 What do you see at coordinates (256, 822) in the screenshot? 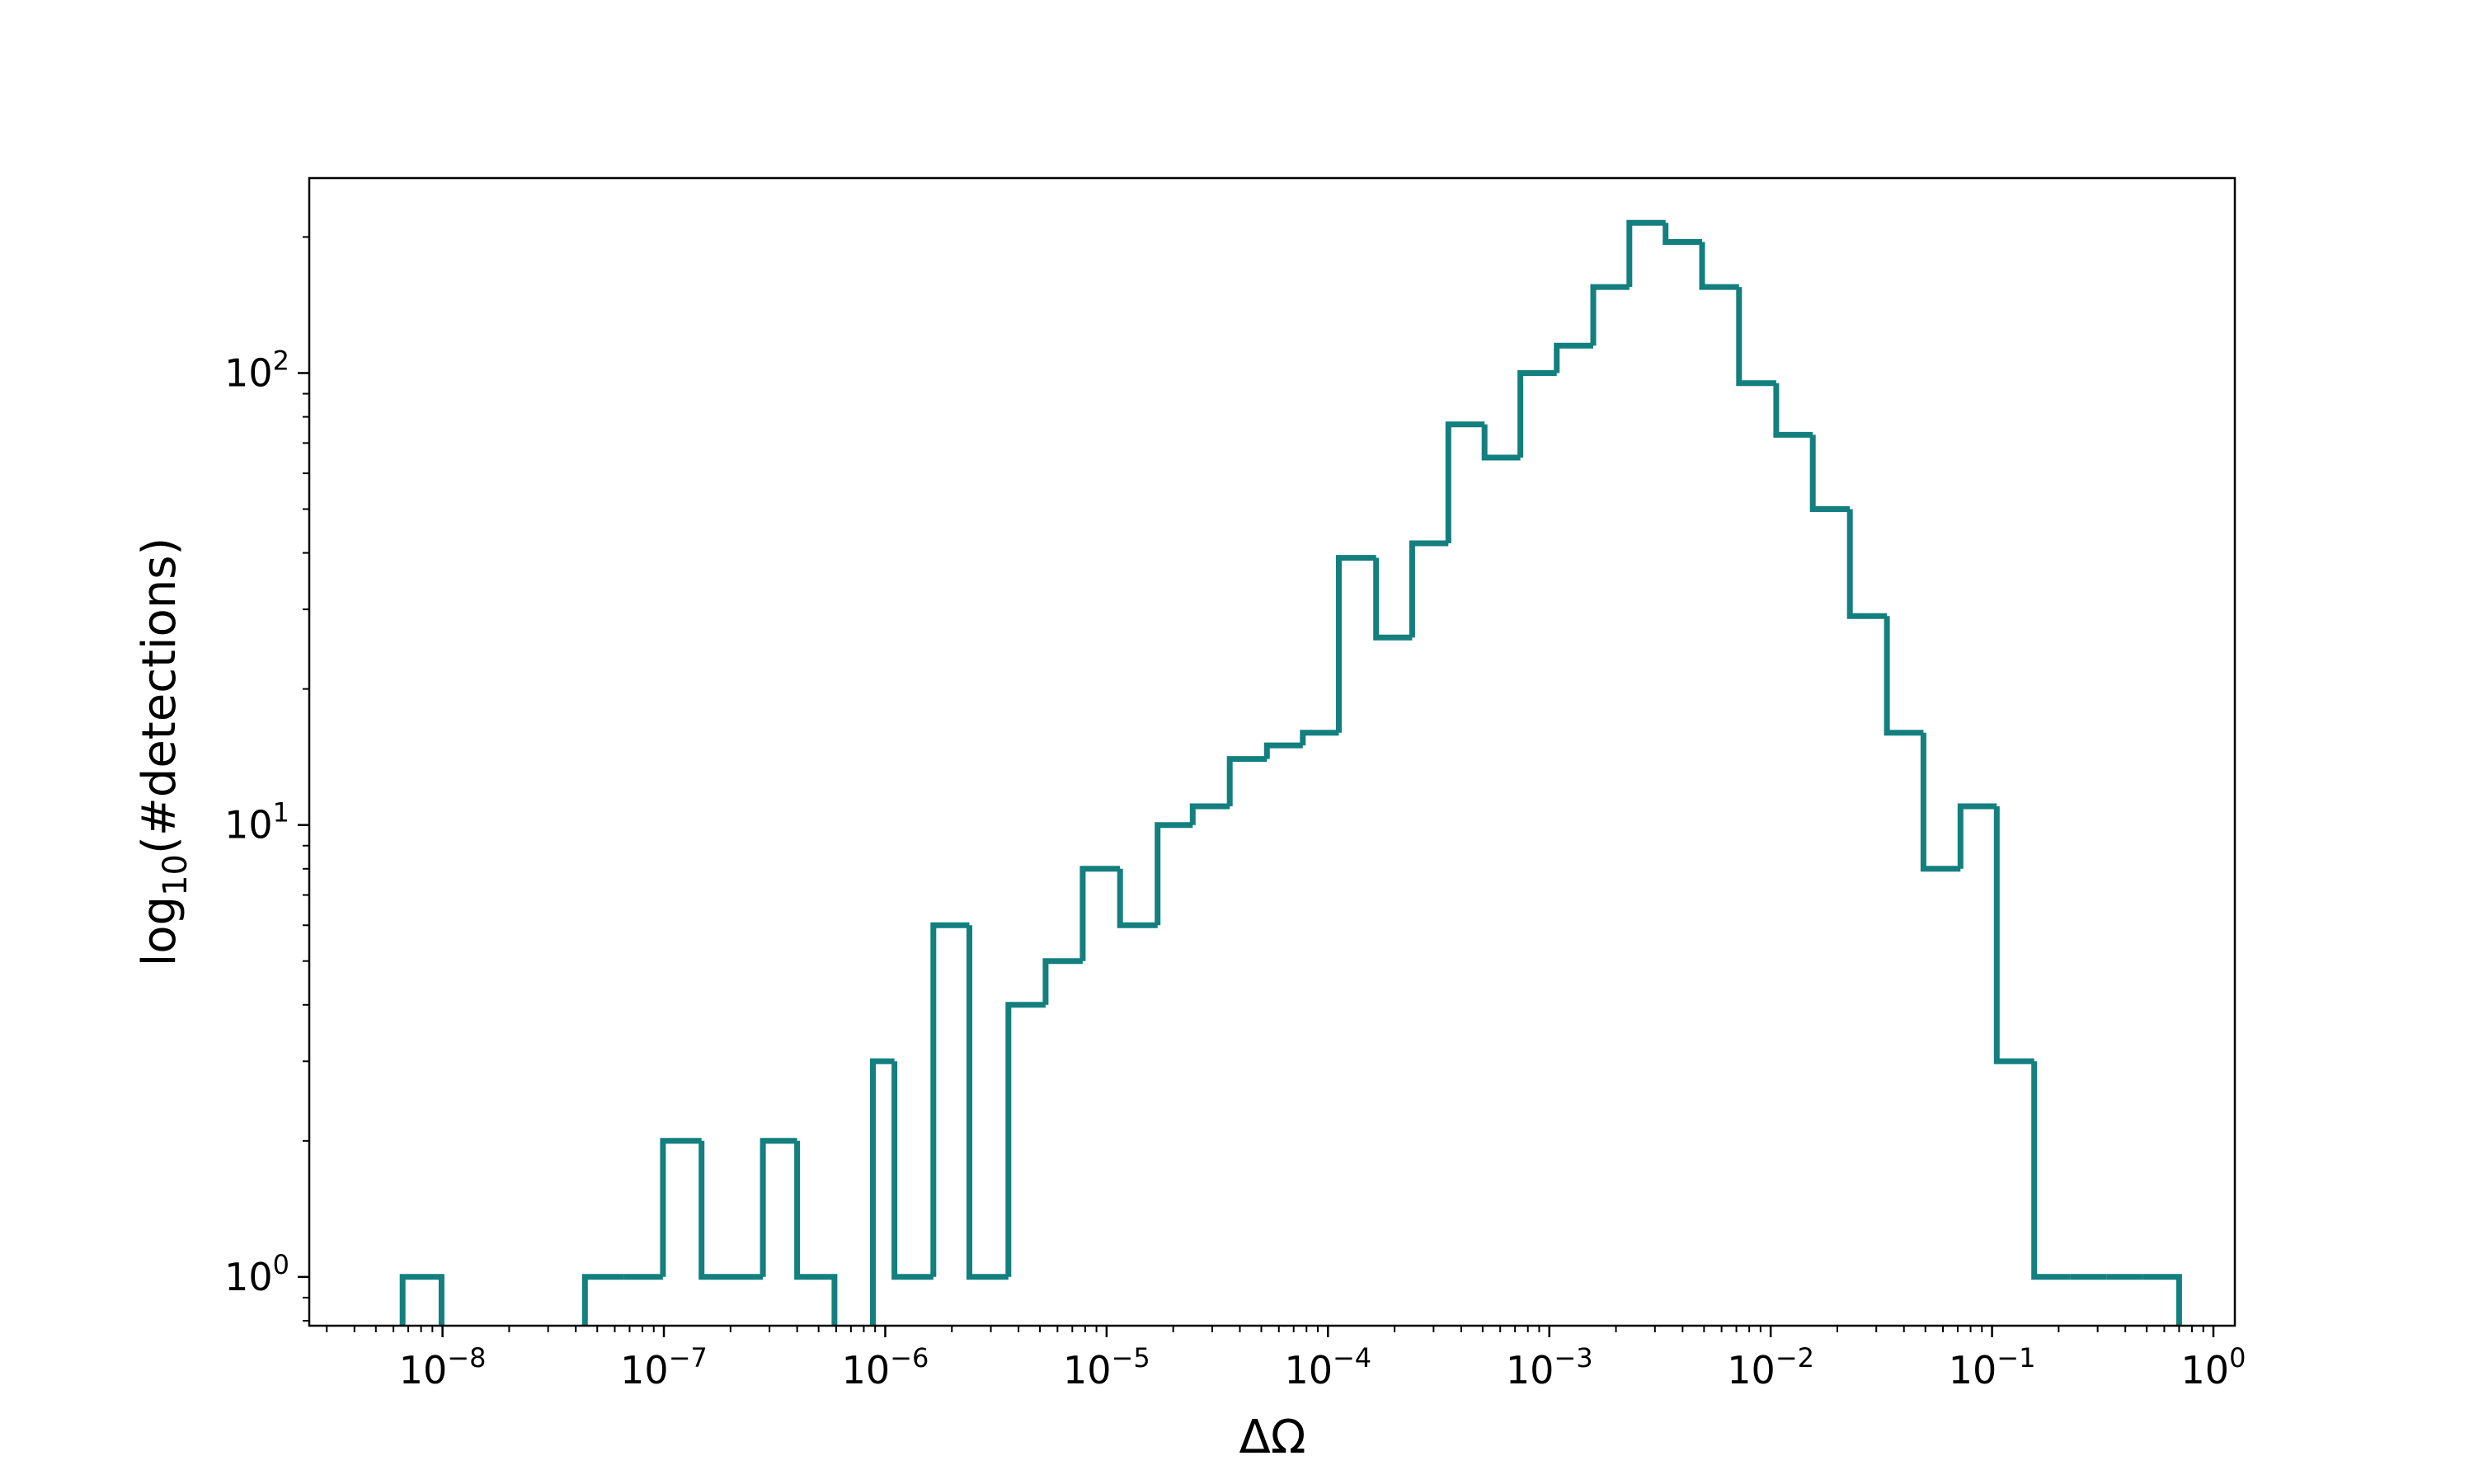
I see `y-tick-label: 10¹` at bounding box center [256, 822].